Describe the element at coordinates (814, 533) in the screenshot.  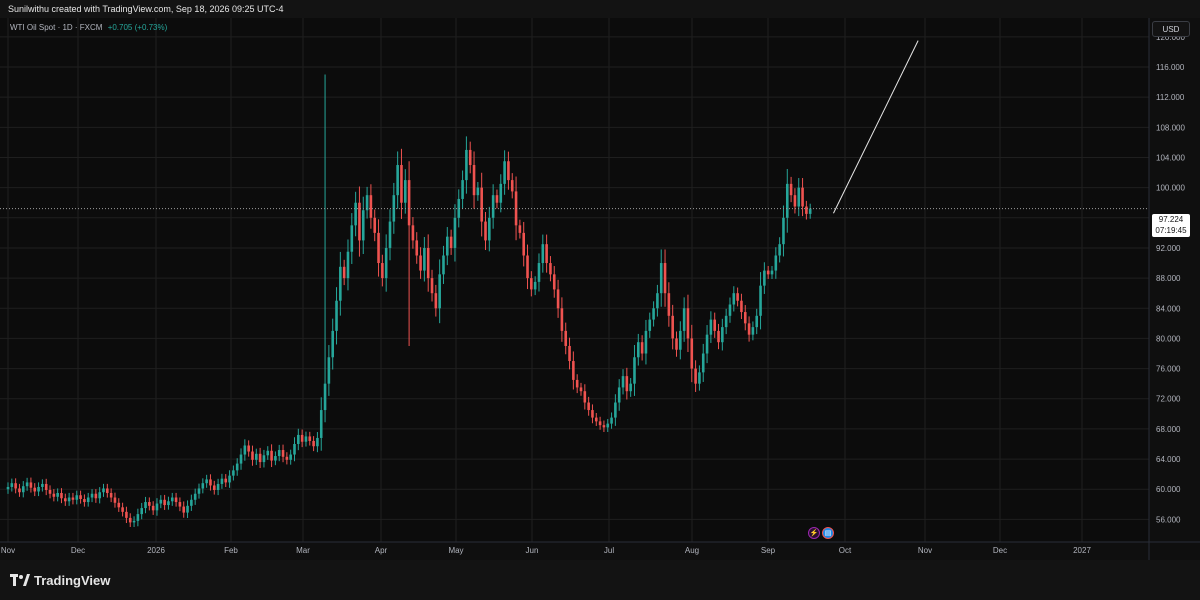
I see `lightning-icon: ⚡` at that location.